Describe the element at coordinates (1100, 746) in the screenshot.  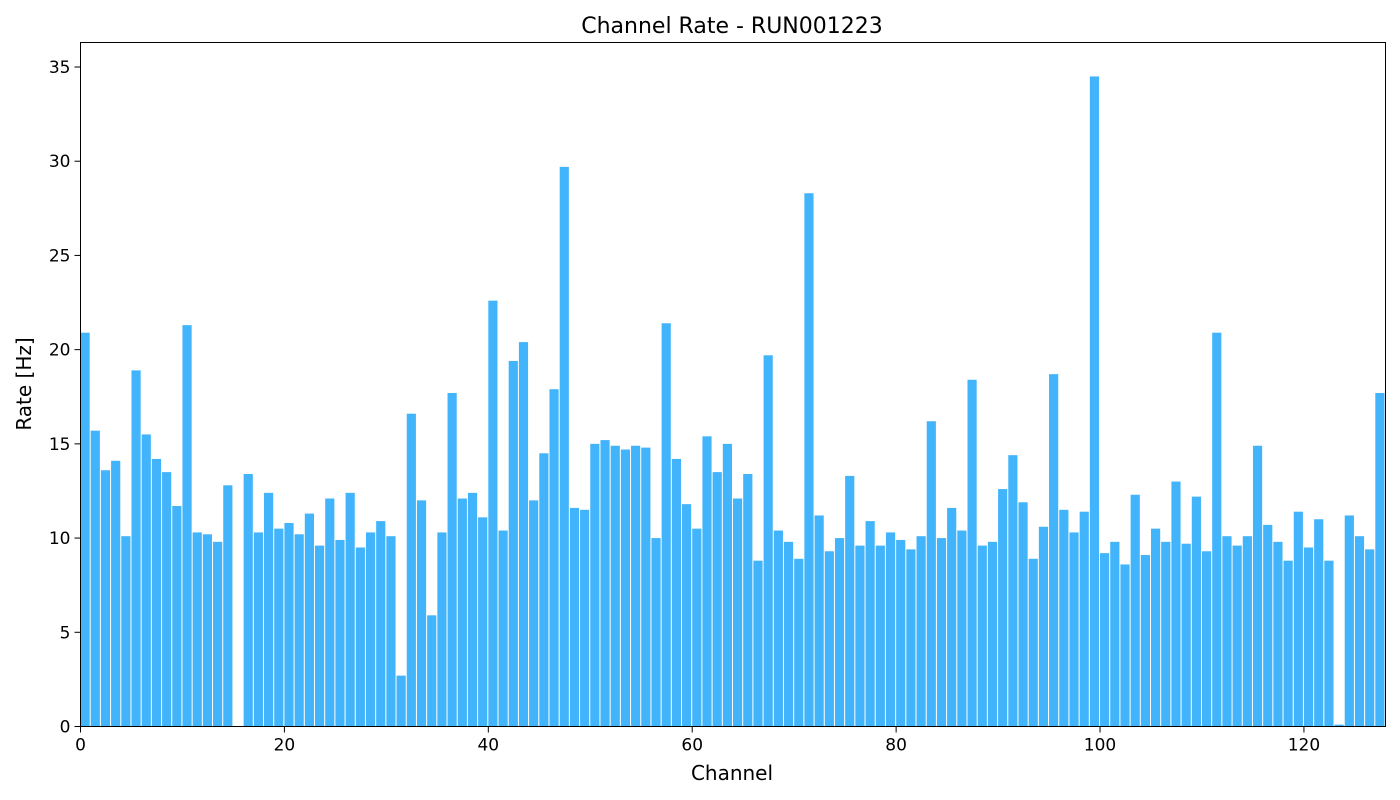
I see `x-tick-label-100: 100` at that location.